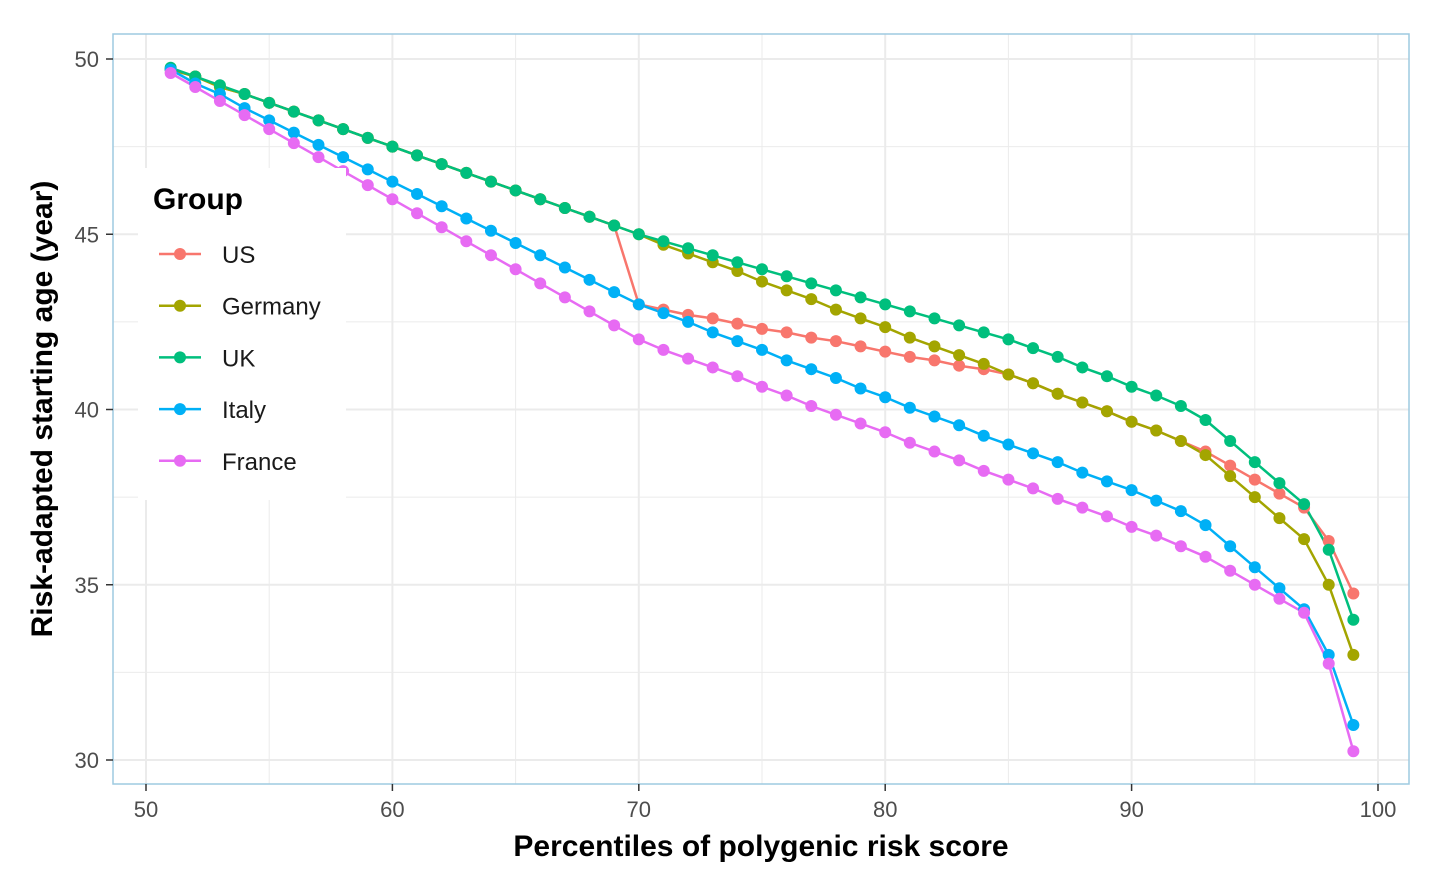 This screenshot has width=1456, height=883. I want to click on legend-label: UK, so click(238, 358).